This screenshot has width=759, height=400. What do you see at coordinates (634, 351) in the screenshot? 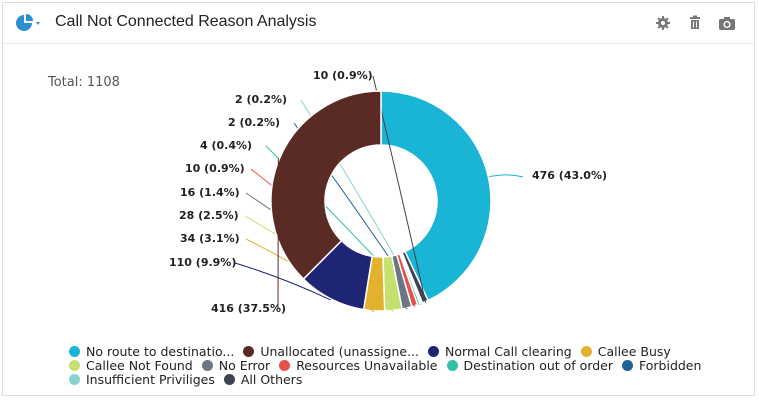
I see `legend-label: Callee Busy` at bounding box center [634, 351].